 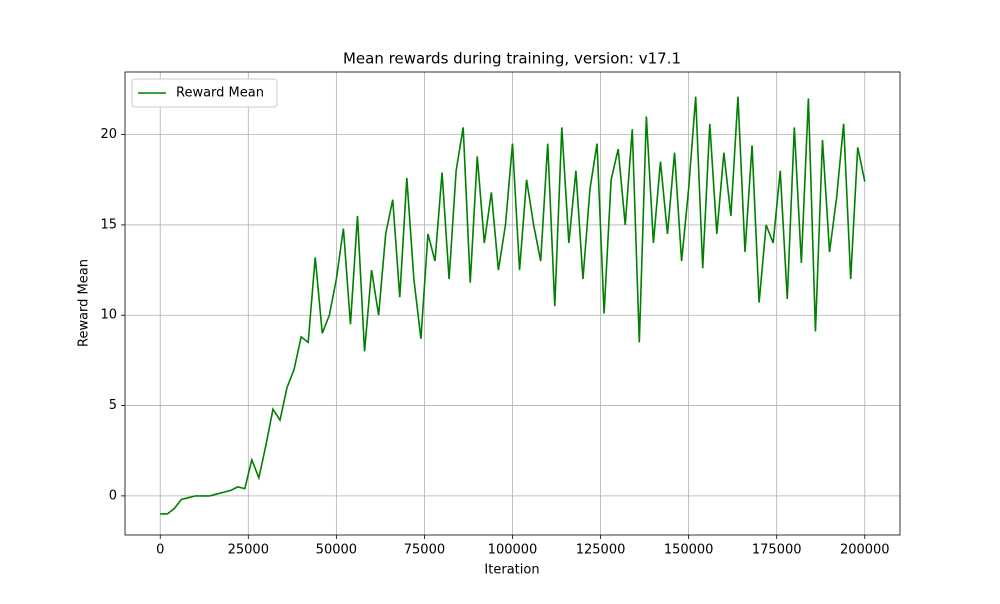 I want to click on x-tick-label: 50000, so click(x=336, y=550).